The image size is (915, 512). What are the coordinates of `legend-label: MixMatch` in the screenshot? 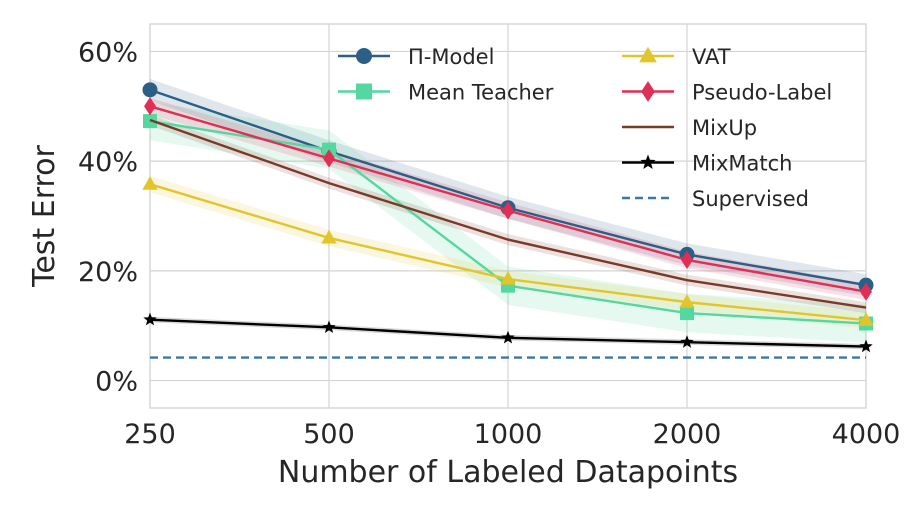 It's located at (742, 164).